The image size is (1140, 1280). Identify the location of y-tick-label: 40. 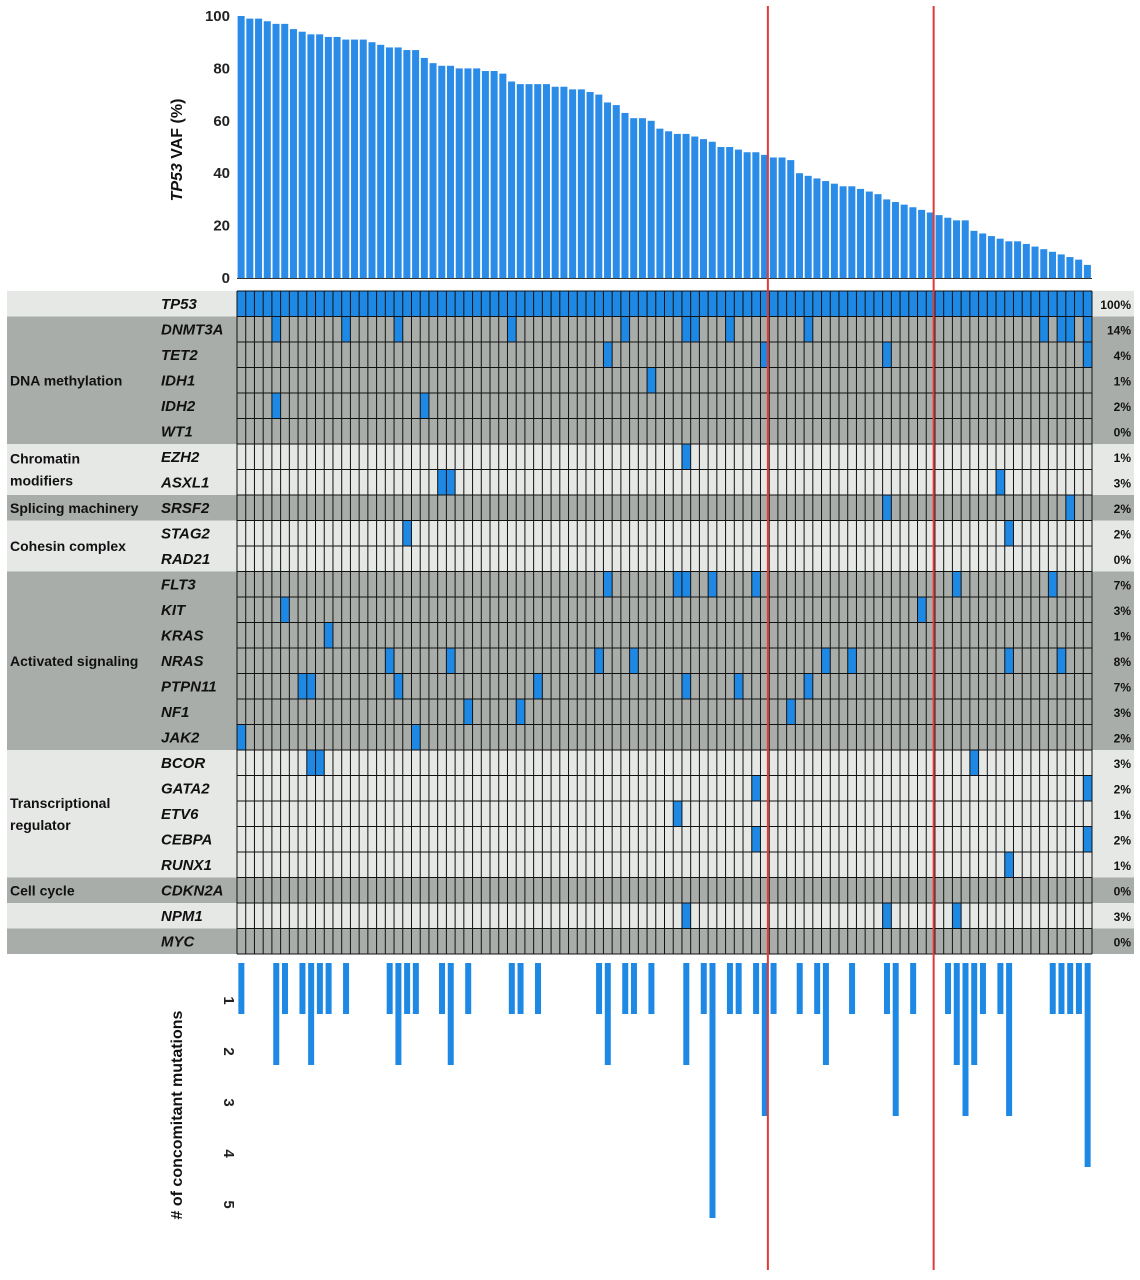
(221, 173).